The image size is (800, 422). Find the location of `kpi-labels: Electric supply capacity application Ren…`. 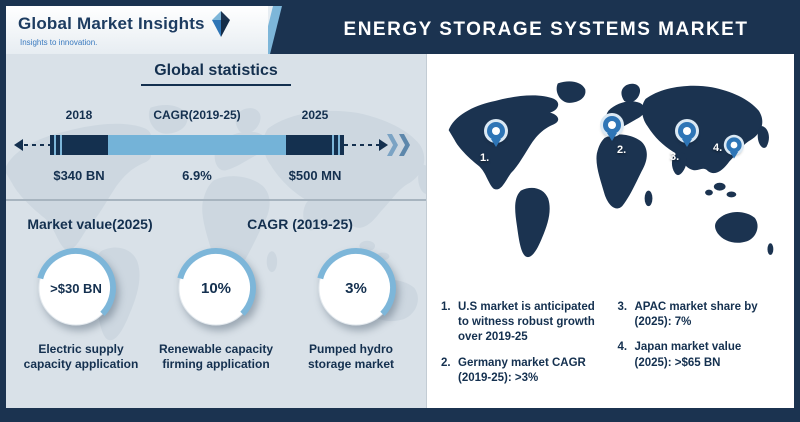

kpi-labels: Electric supply capacity application Ren… is located at coordinates (216, 351).